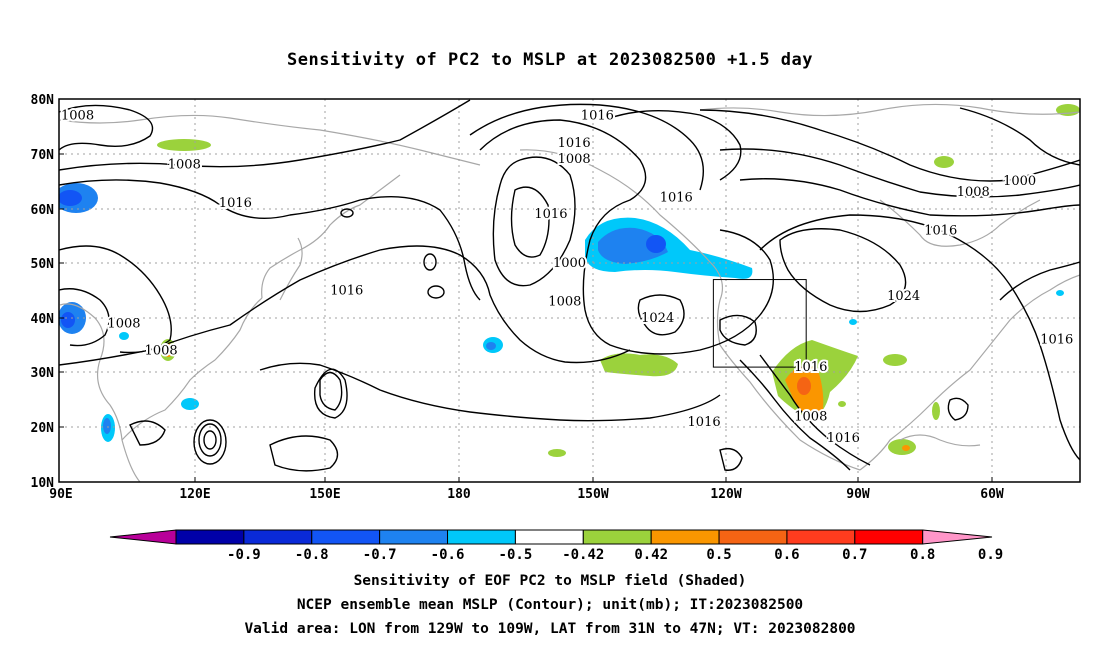 The height and width of the screenshot is (650, 1100). What do you see at coordinates (43, 264) in the screenshot?
I see `lat-label-50n: 50N` at bounding box center [43, 264].